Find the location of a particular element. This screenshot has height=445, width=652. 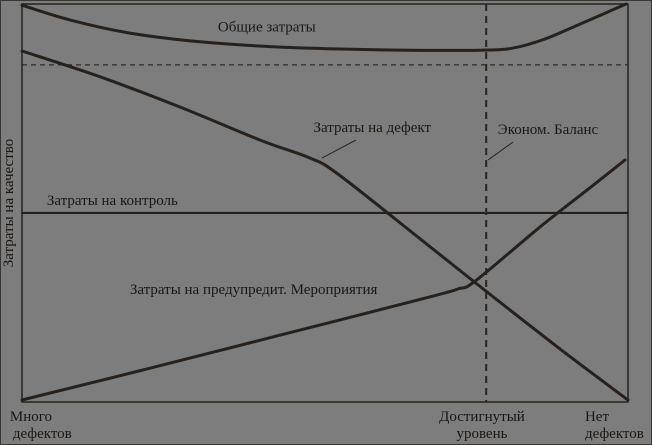

x-tick-achieved-level-line1: Достигнутый is located at coordinates (482, 417).